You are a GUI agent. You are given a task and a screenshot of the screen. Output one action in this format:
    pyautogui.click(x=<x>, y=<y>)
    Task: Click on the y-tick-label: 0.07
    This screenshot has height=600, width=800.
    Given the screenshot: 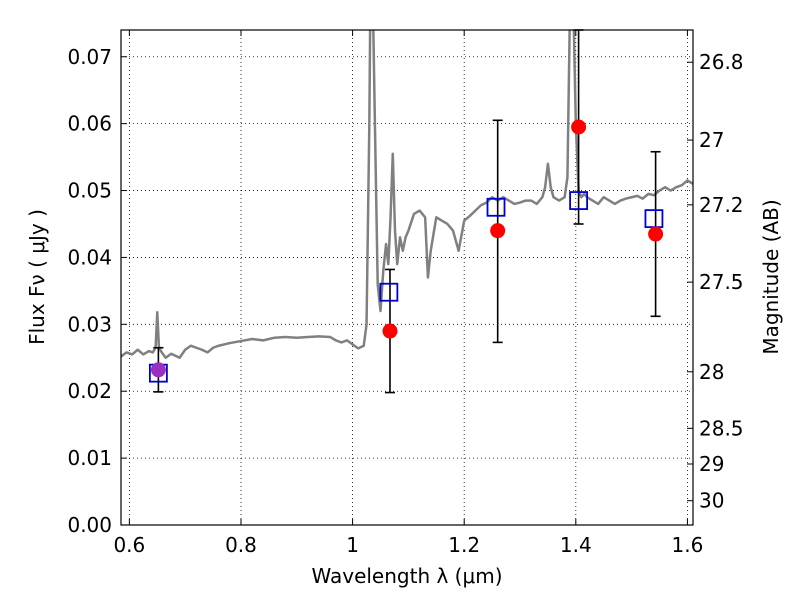 What is the action you would take?
    pyautogui.click(x=89, y=57)
    